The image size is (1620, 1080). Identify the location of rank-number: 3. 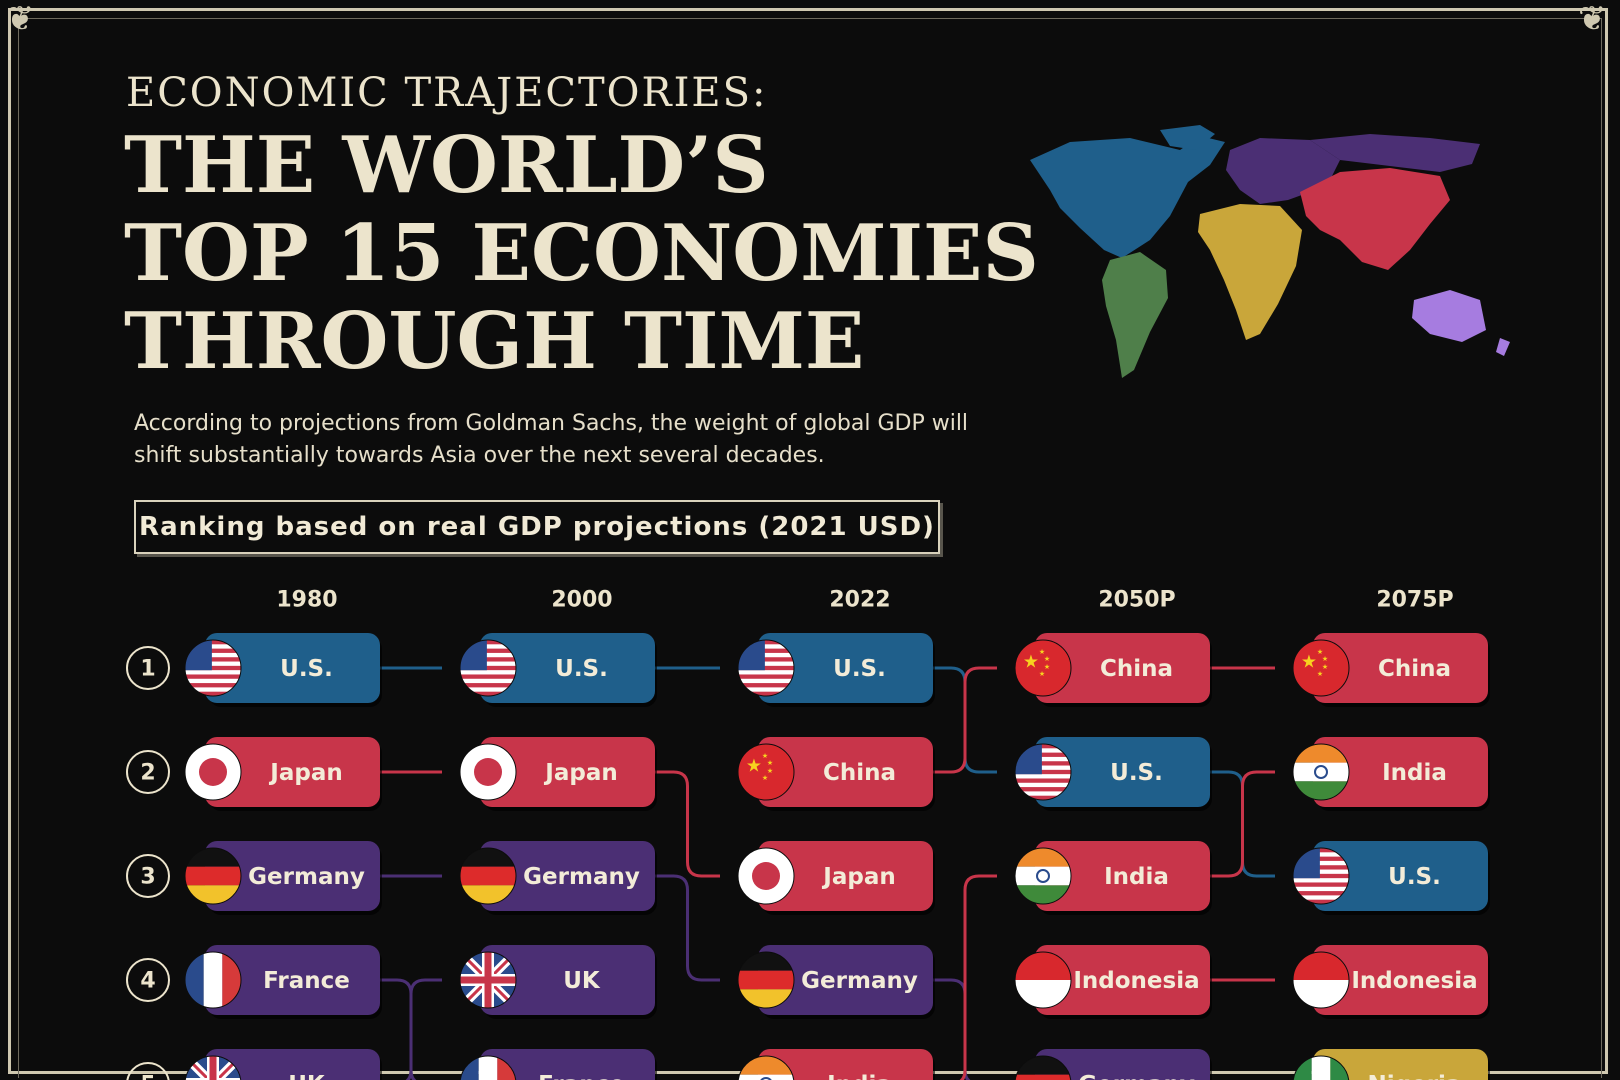
(147, 877).